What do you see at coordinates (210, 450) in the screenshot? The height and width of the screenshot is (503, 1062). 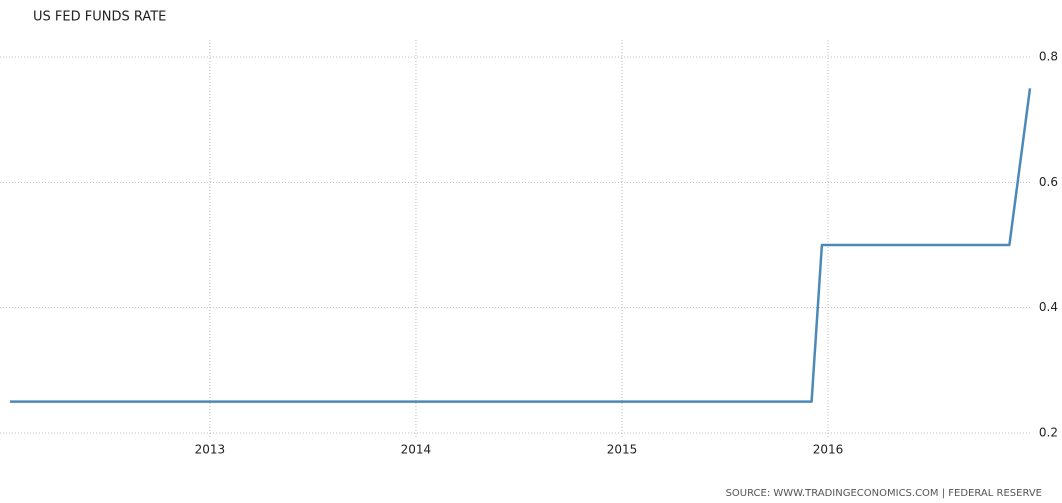 I see `x-tick-label: 2013` at bounding box center [210, 450].